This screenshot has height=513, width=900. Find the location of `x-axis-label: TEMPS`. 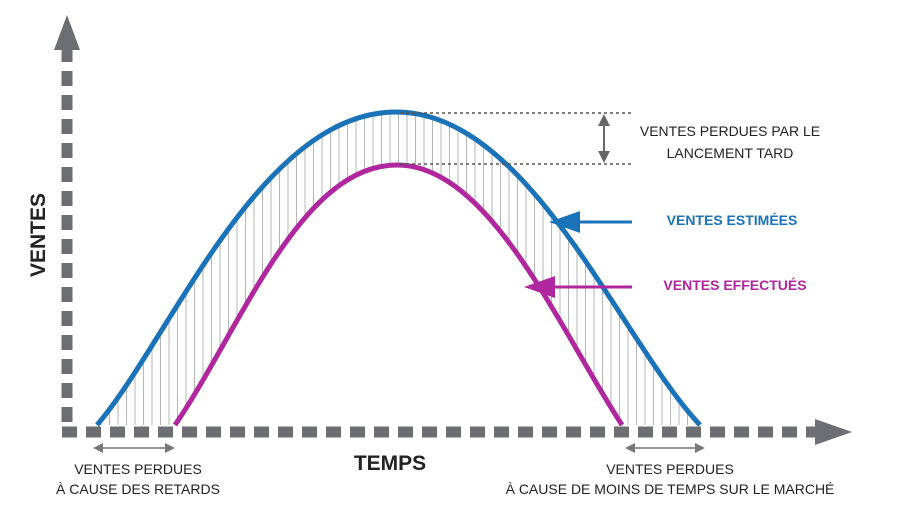

x-axis-label: TEMPS is located at coordinates (390, 463).